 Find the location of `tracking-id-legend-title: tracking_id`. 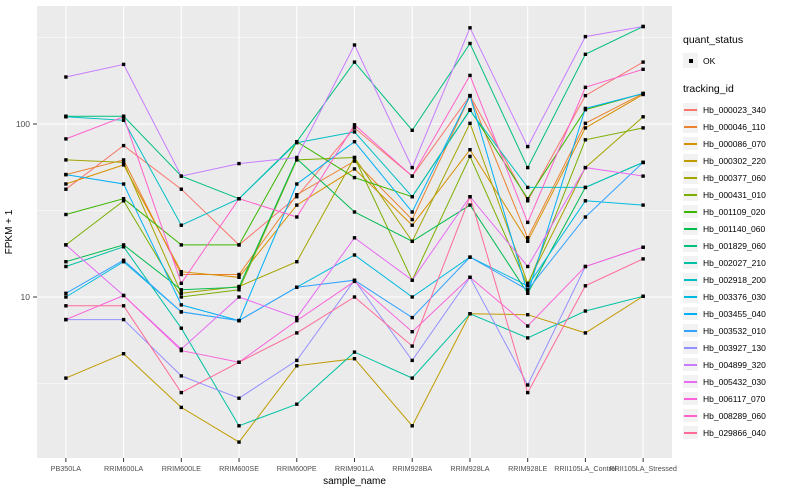

tracking-id-legend-title: tracking_id is located at coordinates (708, 89).